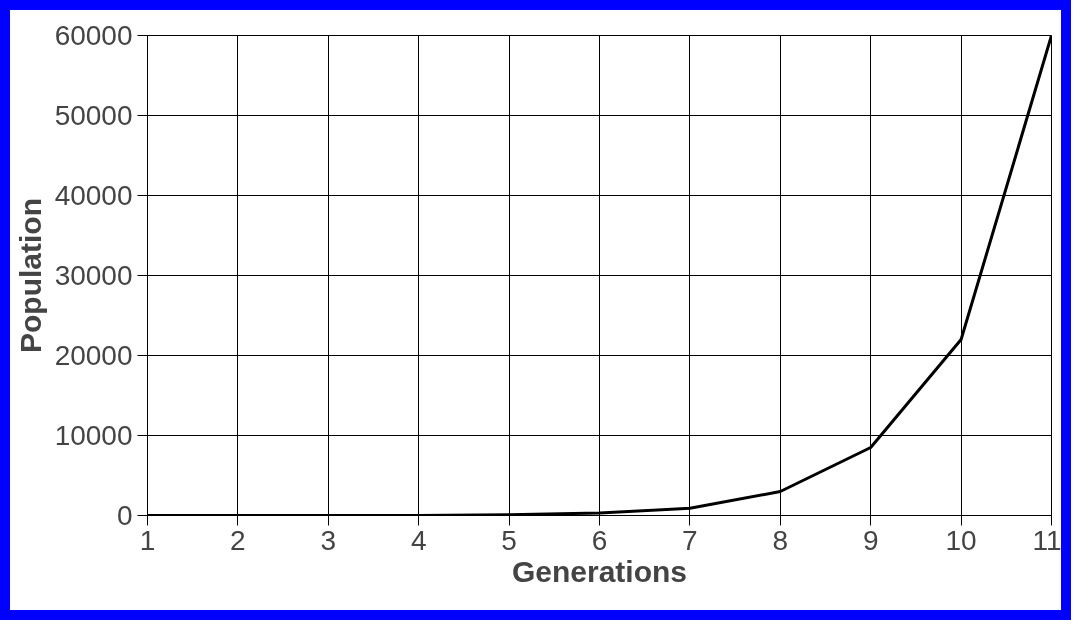 This screenshot has width=1091, height=644. Describe the element at coordinates (30, 275) in the screenshot. I see `y-axis-title: Population` at that location.